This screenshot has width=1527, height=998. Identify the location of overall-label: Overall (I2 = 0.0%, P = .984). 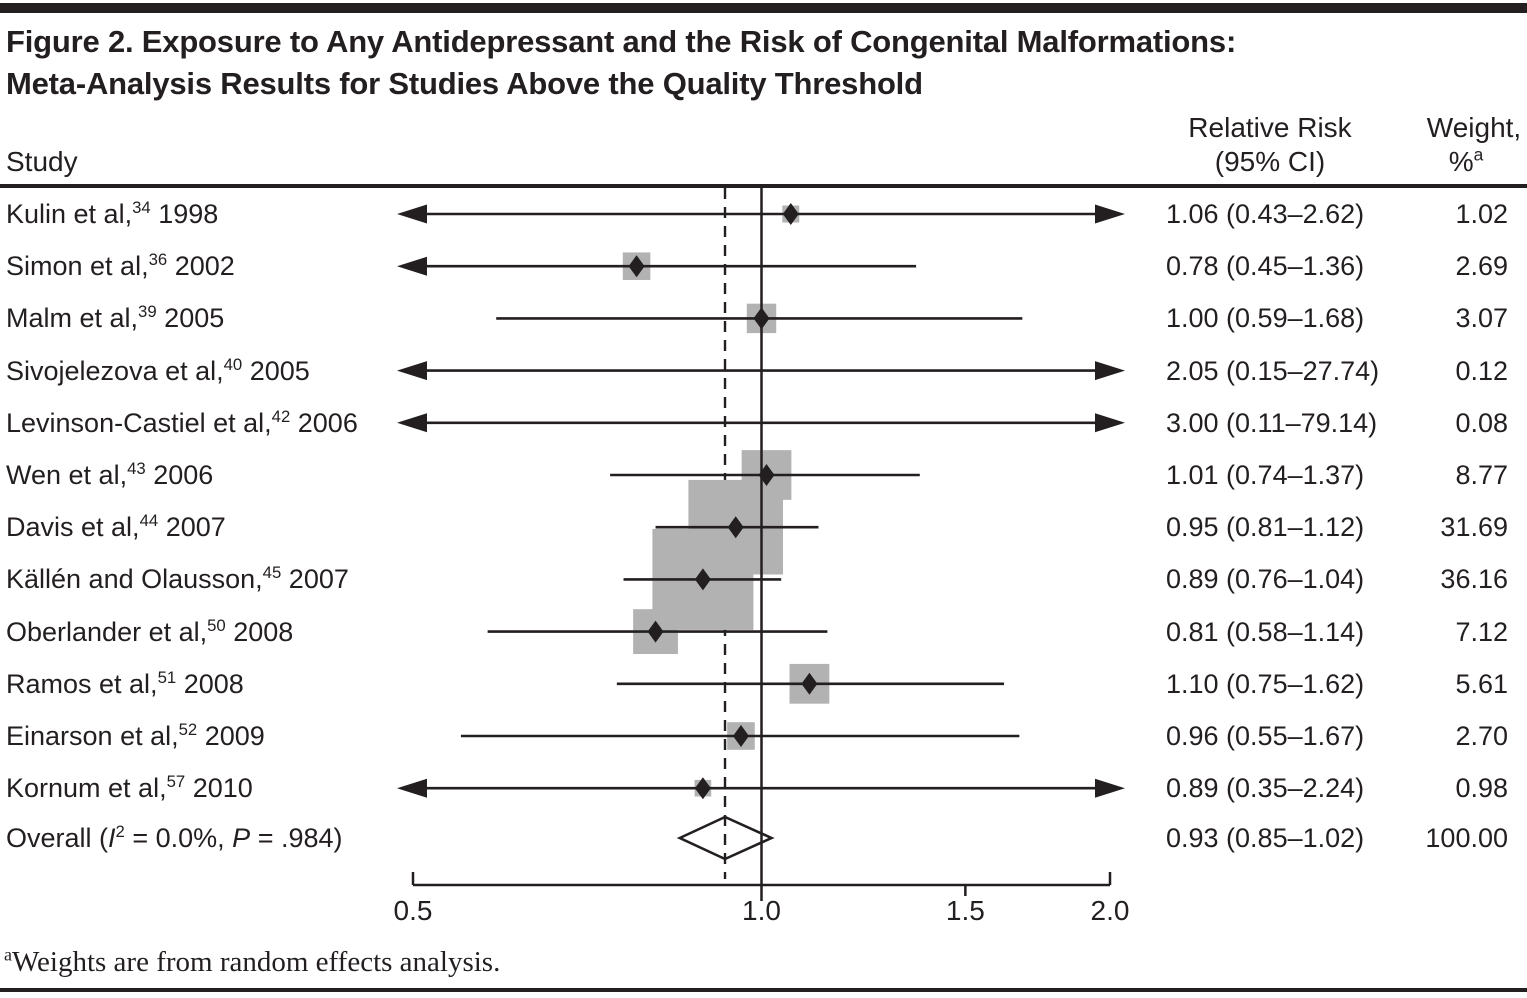
(174, 837).